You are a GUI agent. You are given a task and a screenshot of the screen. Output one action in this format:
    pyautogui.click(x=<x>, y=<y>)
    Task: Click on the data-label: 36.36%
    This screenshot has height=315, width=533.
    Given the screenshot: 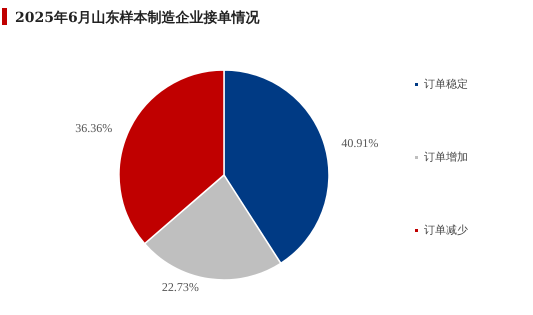 What is the action you would take?
    pyautogui.click(x=93, y=128)
    